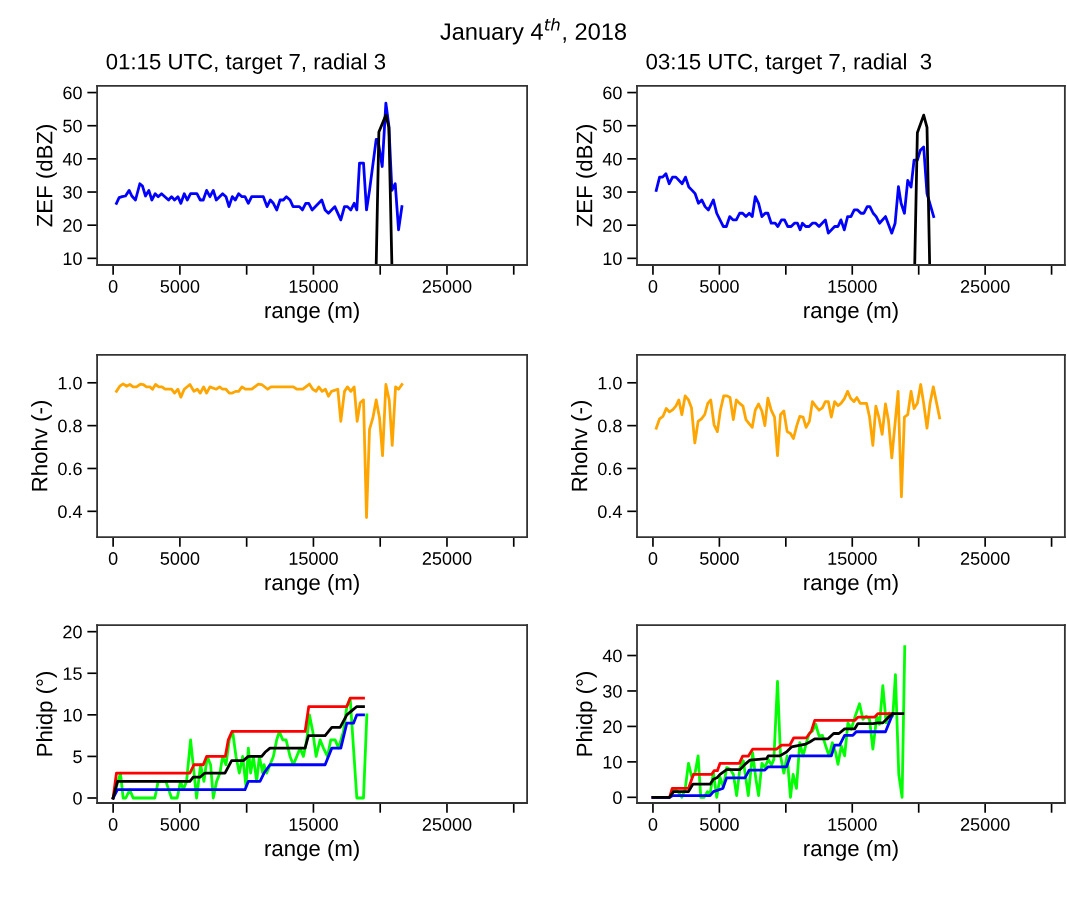  Describe the element at coordinates (246, 63) in the screenshot. I see `chart-subtitle: 01:15 UTC, target 7, radial 3` at that location.